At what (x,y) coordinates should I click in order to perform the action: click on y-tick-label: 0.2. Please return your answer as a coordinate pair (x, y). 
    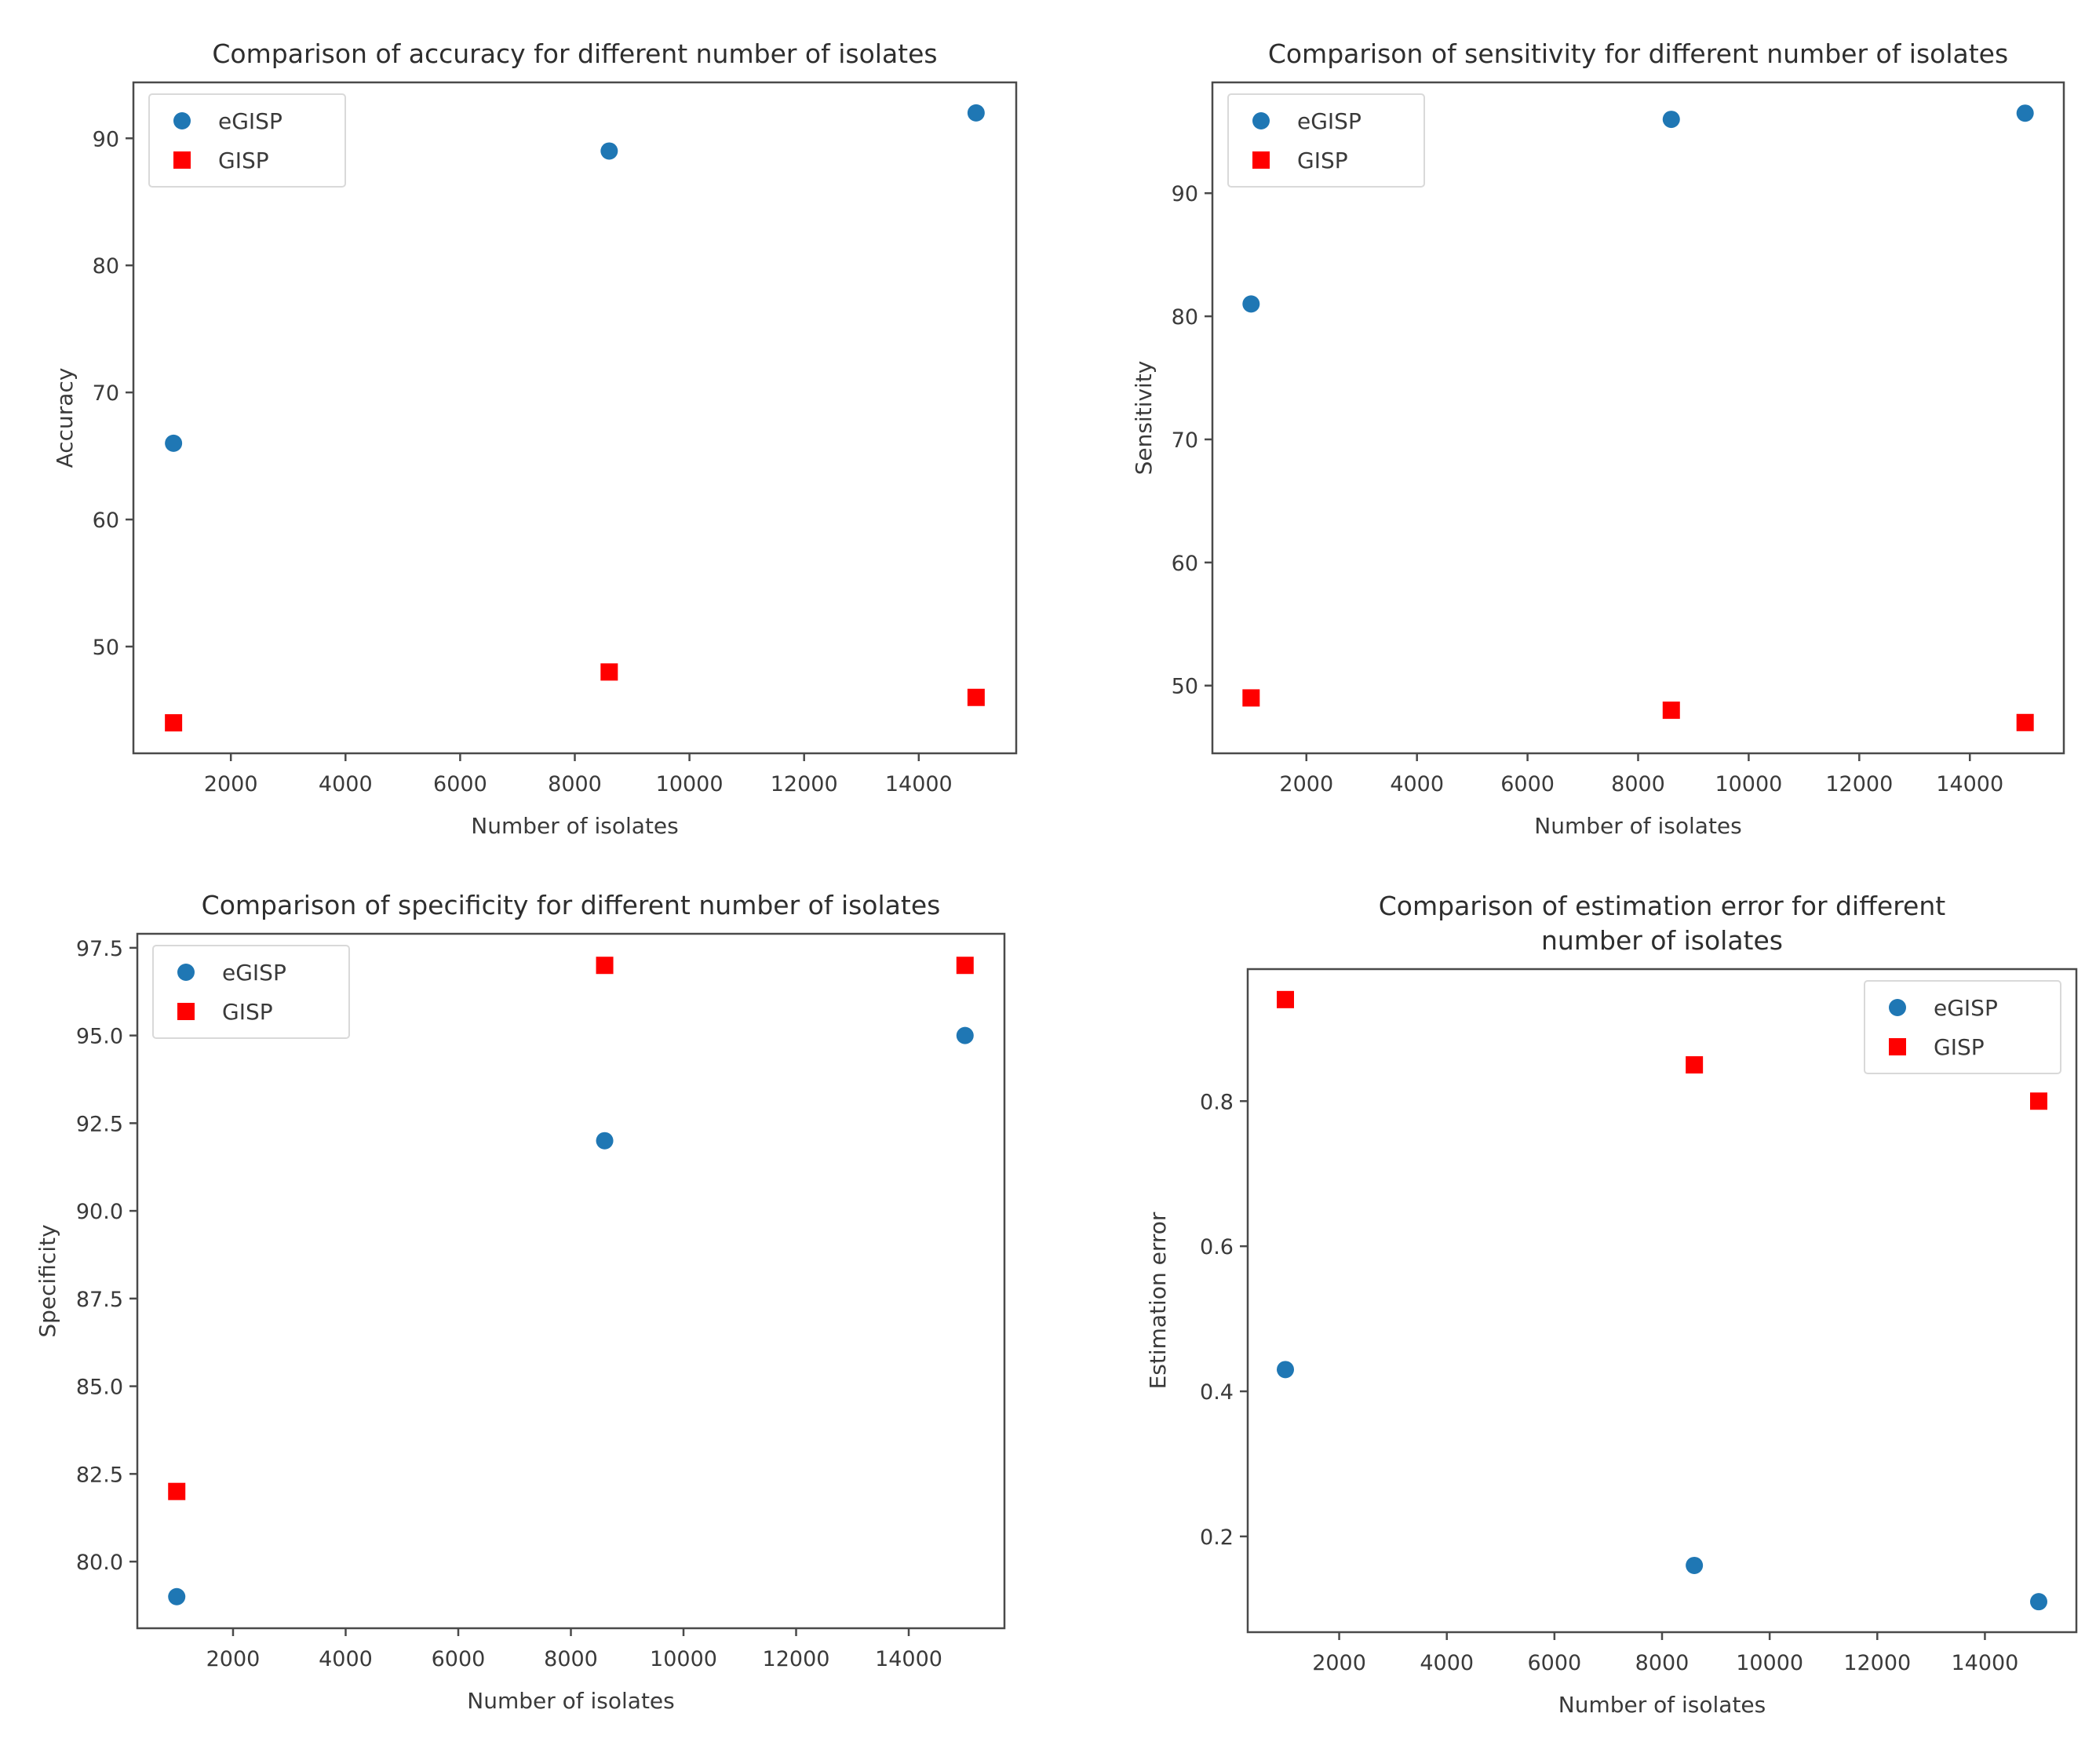
    Looking at the image, I should click on (1217, 1537).